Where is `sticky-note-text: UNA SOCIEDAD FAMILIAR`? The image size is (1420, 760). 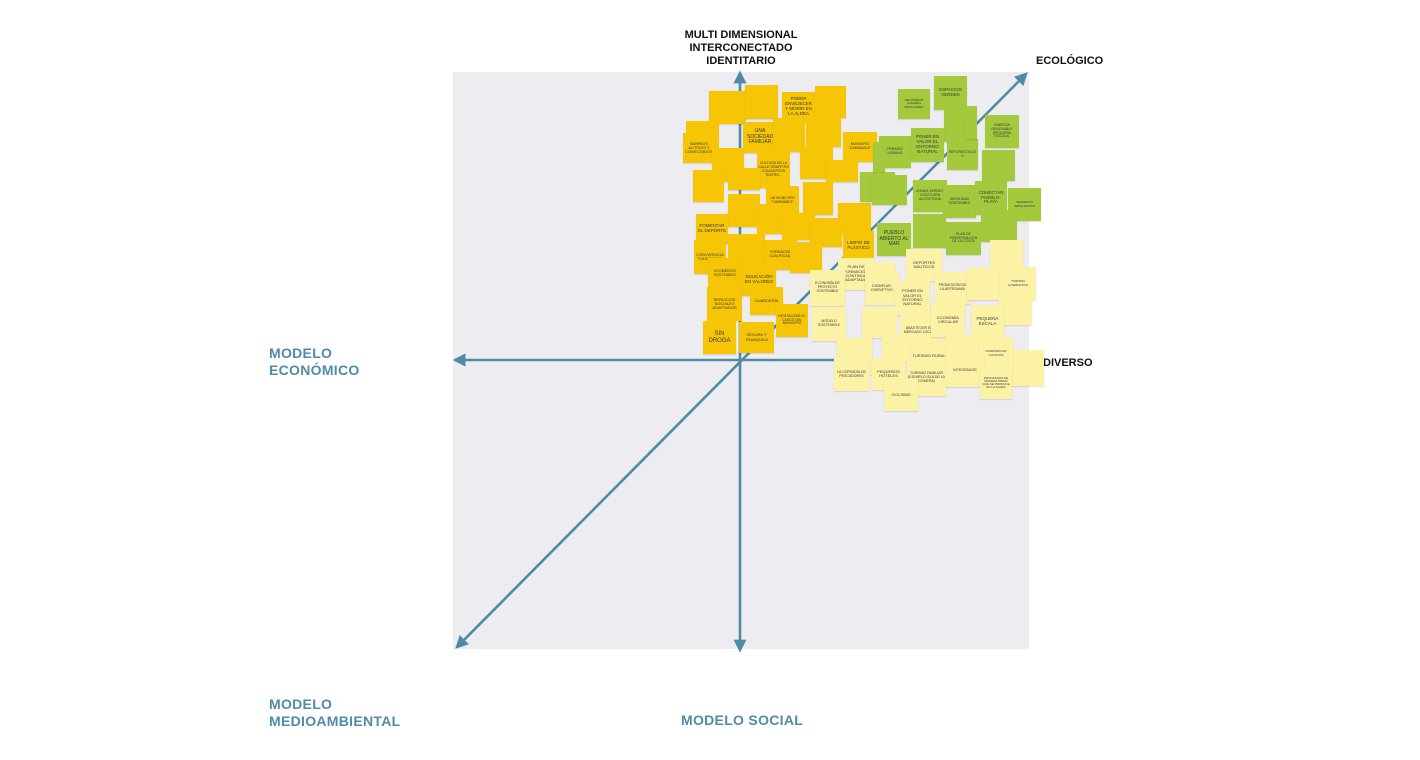
sticky-note-text: UNA SOCIEDAD FAMILIAR is located at coordinates (760, 137).